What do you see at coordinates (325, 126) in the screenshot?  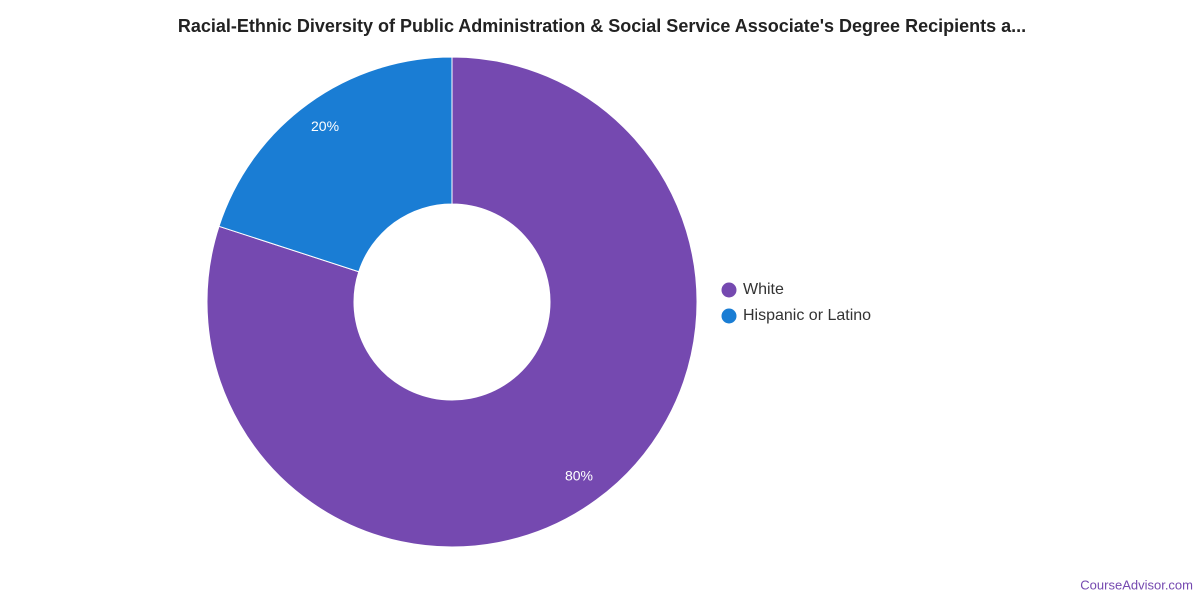 I see `data-label: 20%` at bounding box center [325, 126].